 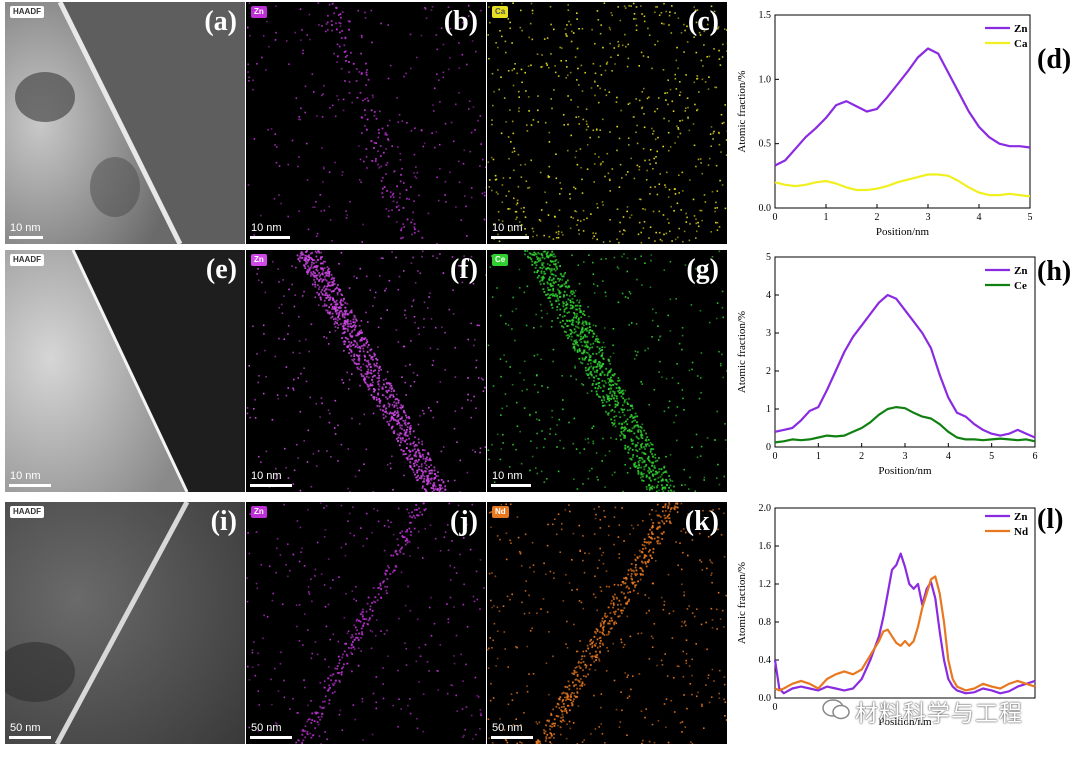 I want to click on y-tick-label: 1.5, so click(x=765, y=15).